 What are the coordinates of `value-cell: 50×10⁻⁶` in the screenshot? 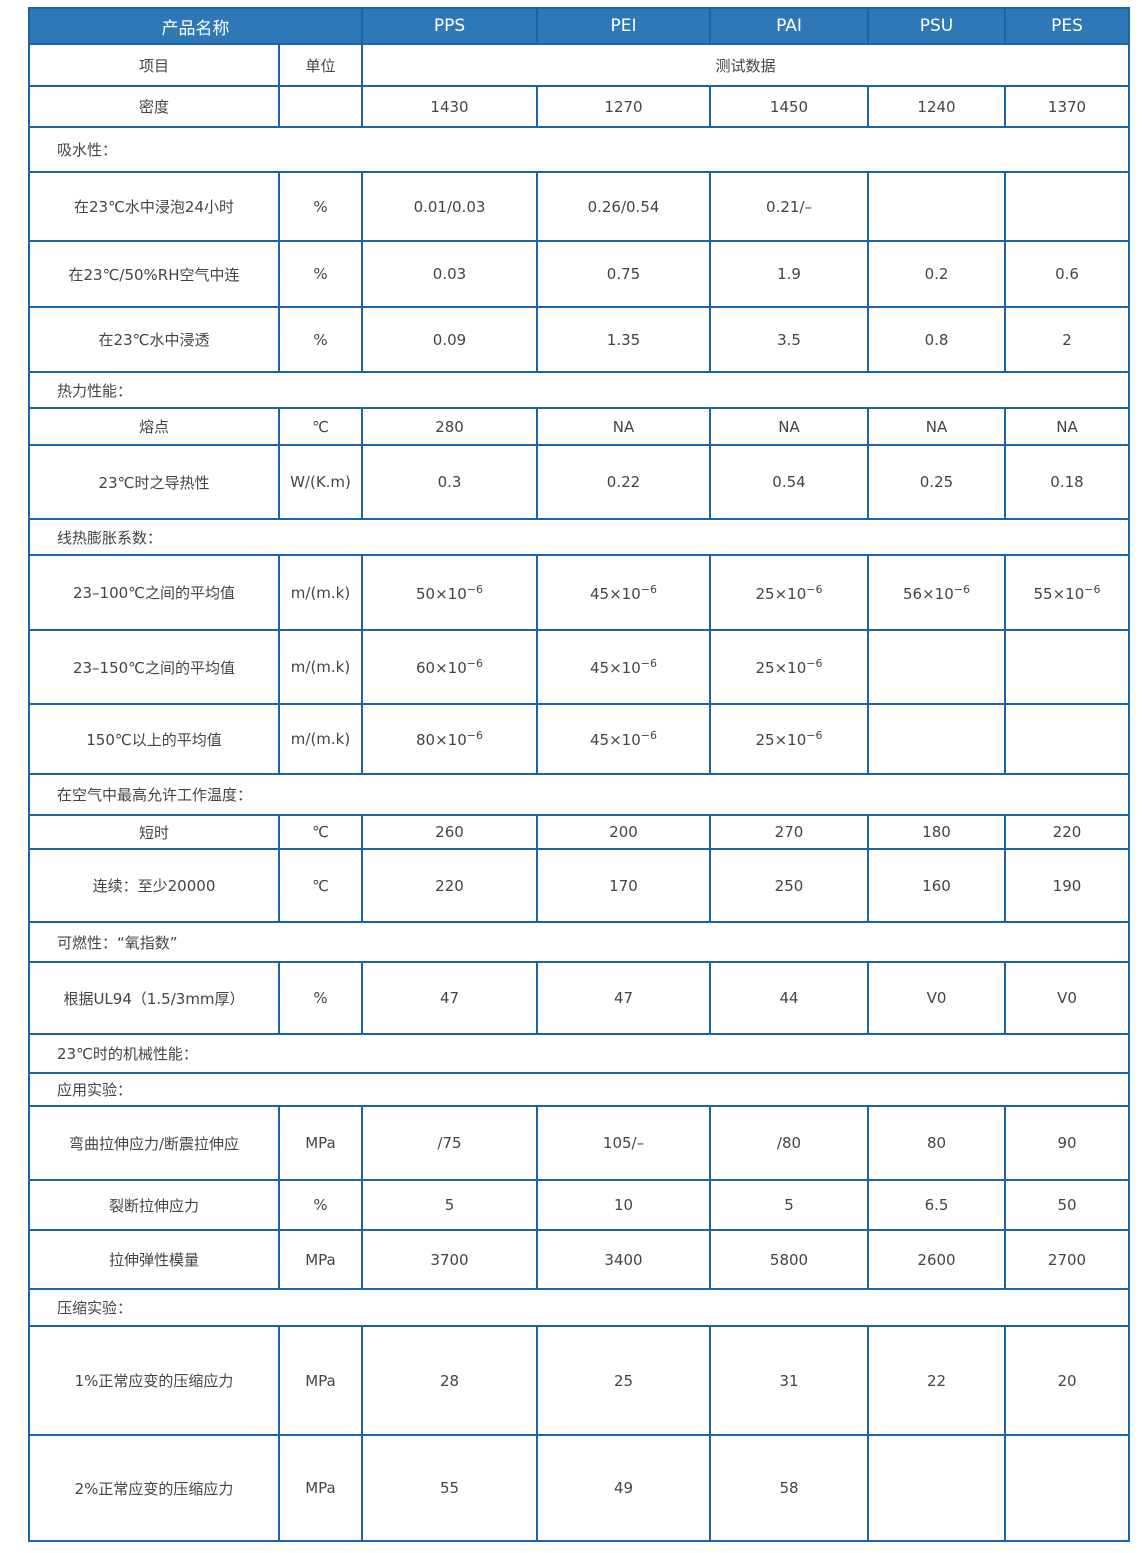 It's located at (449, 592).